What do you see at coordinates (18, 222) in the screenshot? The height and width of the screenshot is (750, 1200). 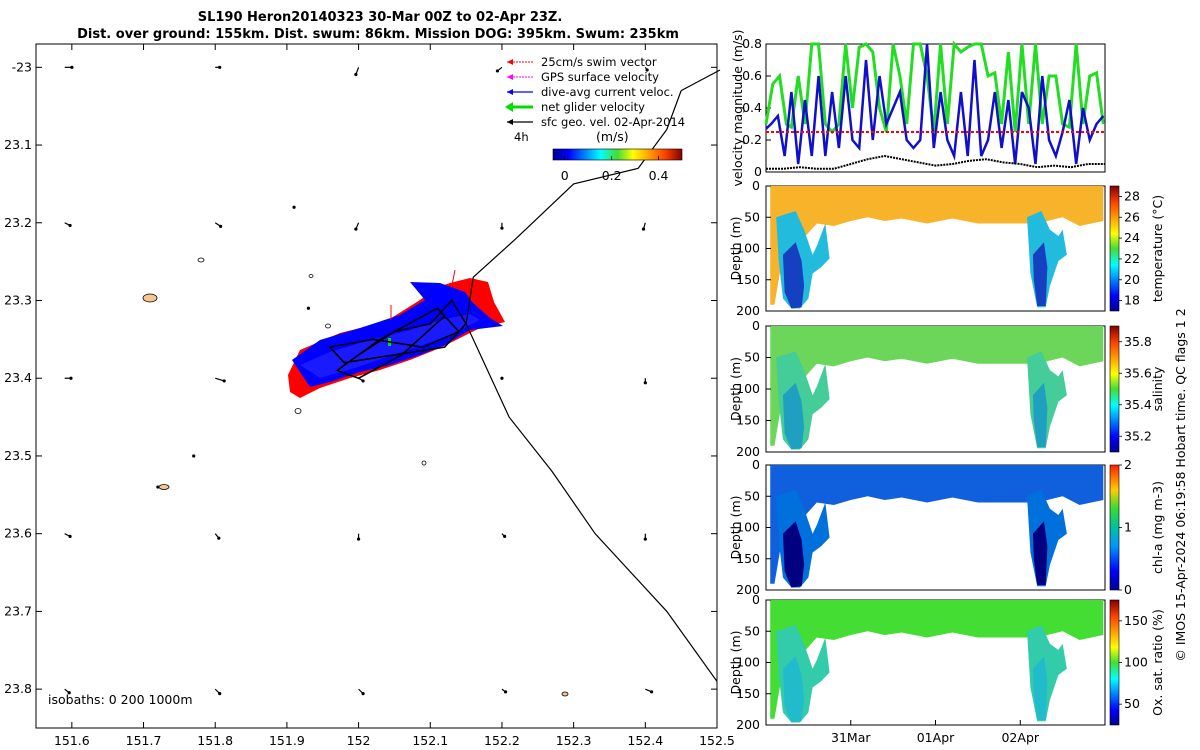 I see `map-y-tick-label: 23.2` at bounding box center [18, 222].